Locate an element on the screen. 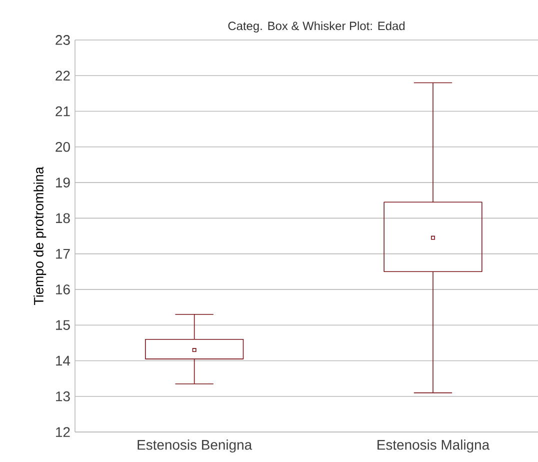 The width and height of the screenshot is (538, 462). y-tick-label: 12 is located at coordinates (63, 432).